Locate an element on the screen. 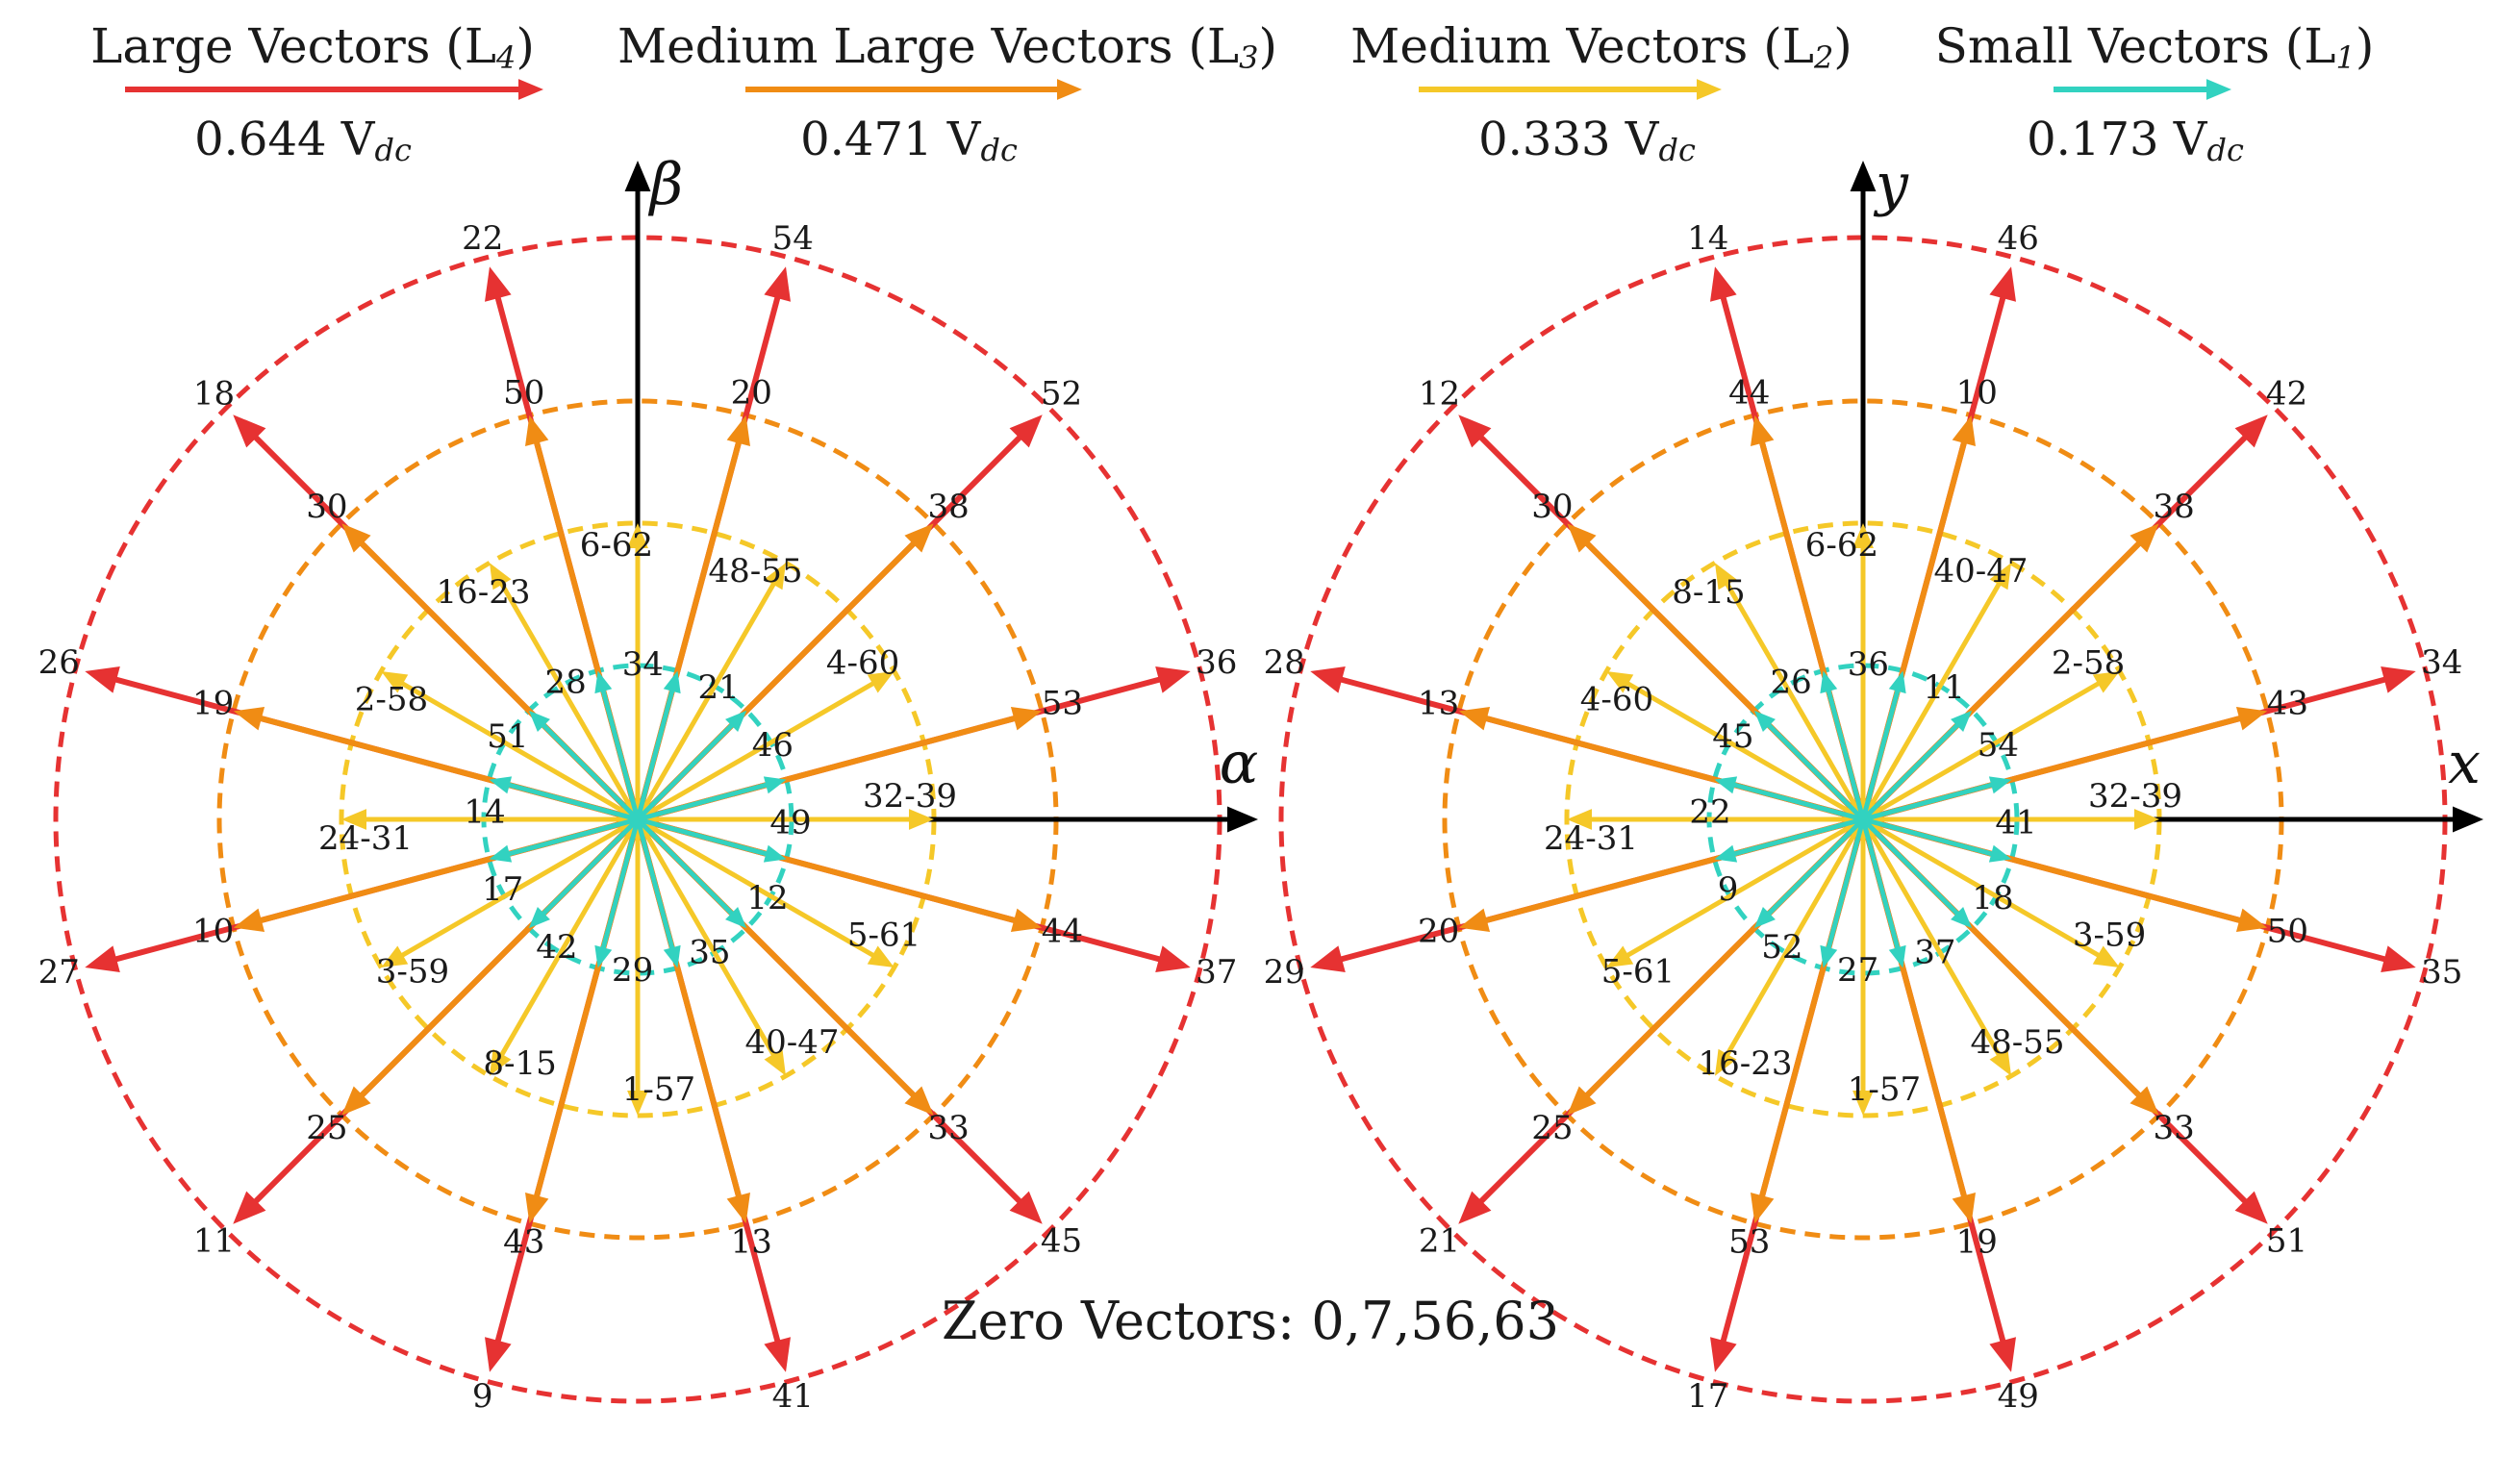  vector-label: 11 is located at coordinates (1945, 687).